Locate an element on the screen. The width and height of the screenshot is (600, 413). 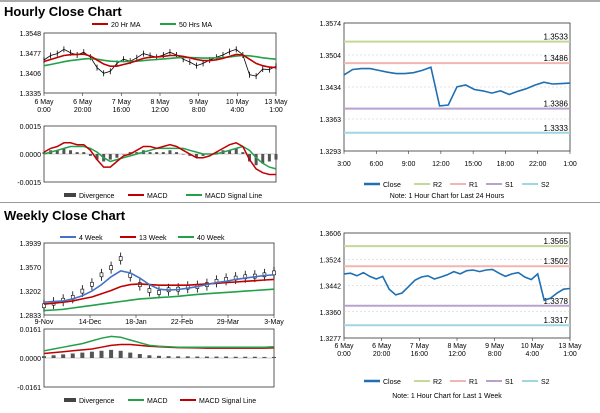
hourly-legend-macd-signal-label: MACD Signal Line is located at coordinates (233, 196).